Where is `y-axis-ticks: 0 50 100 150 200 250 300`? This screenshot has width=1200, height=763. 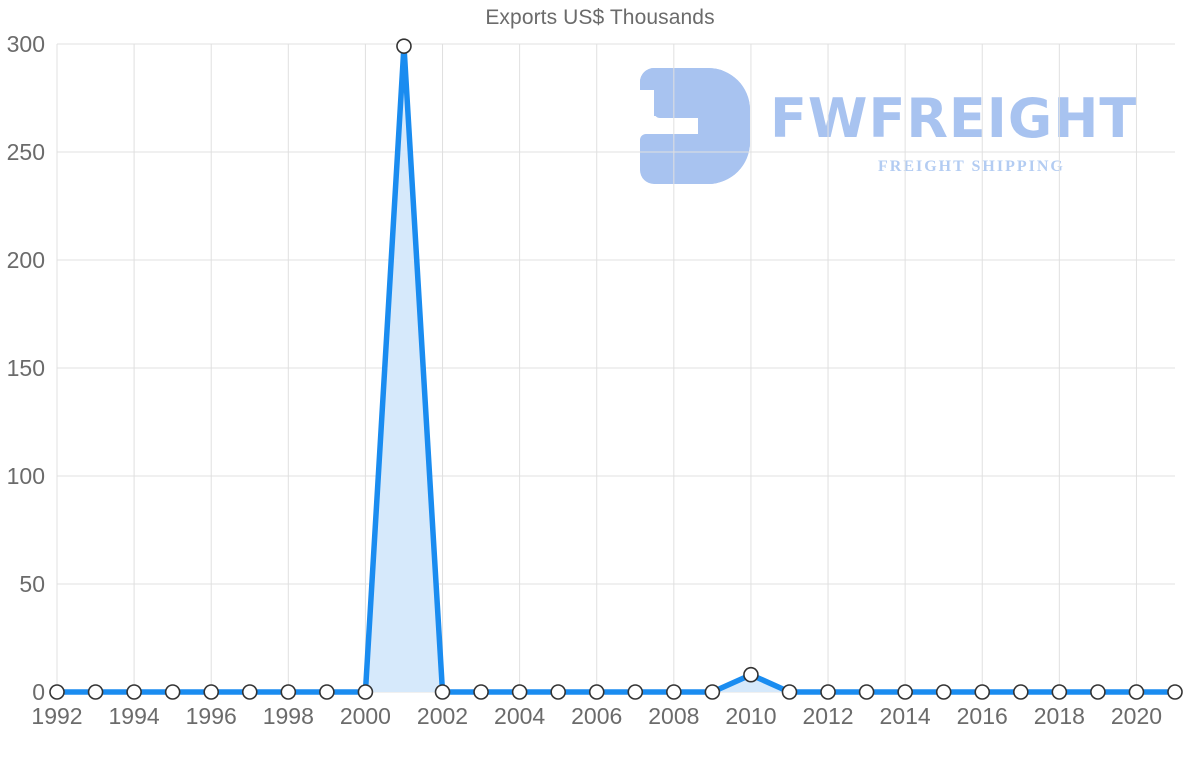
y-axis-ticks: 0 50 100 150 200 250 300 is located at coordinates (26, 368).